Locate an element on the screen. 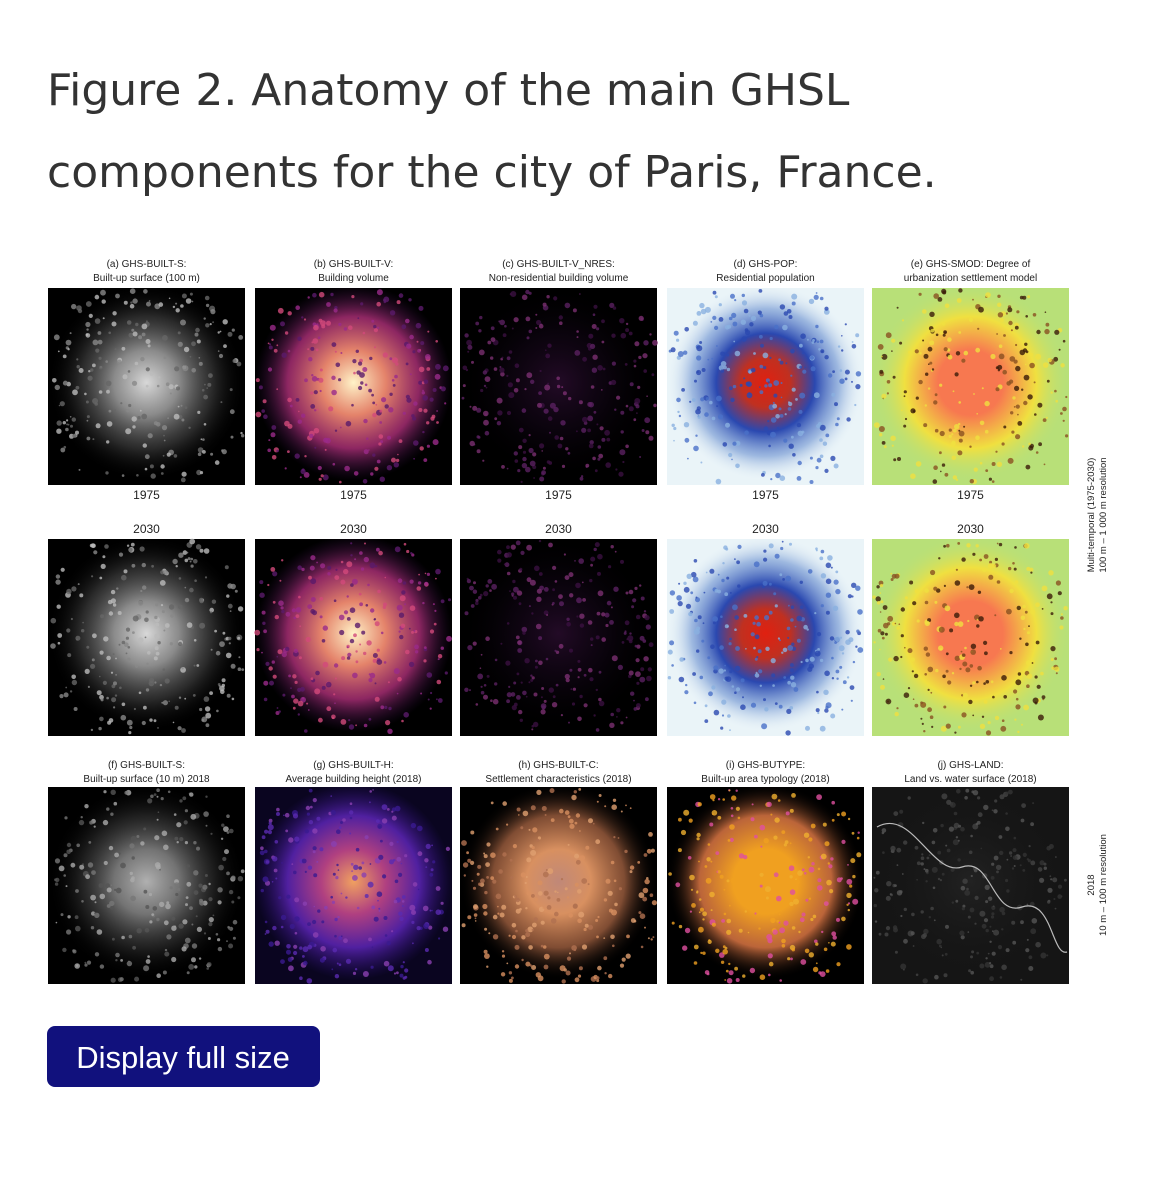  button-background is located at coordinates (183, 1056).